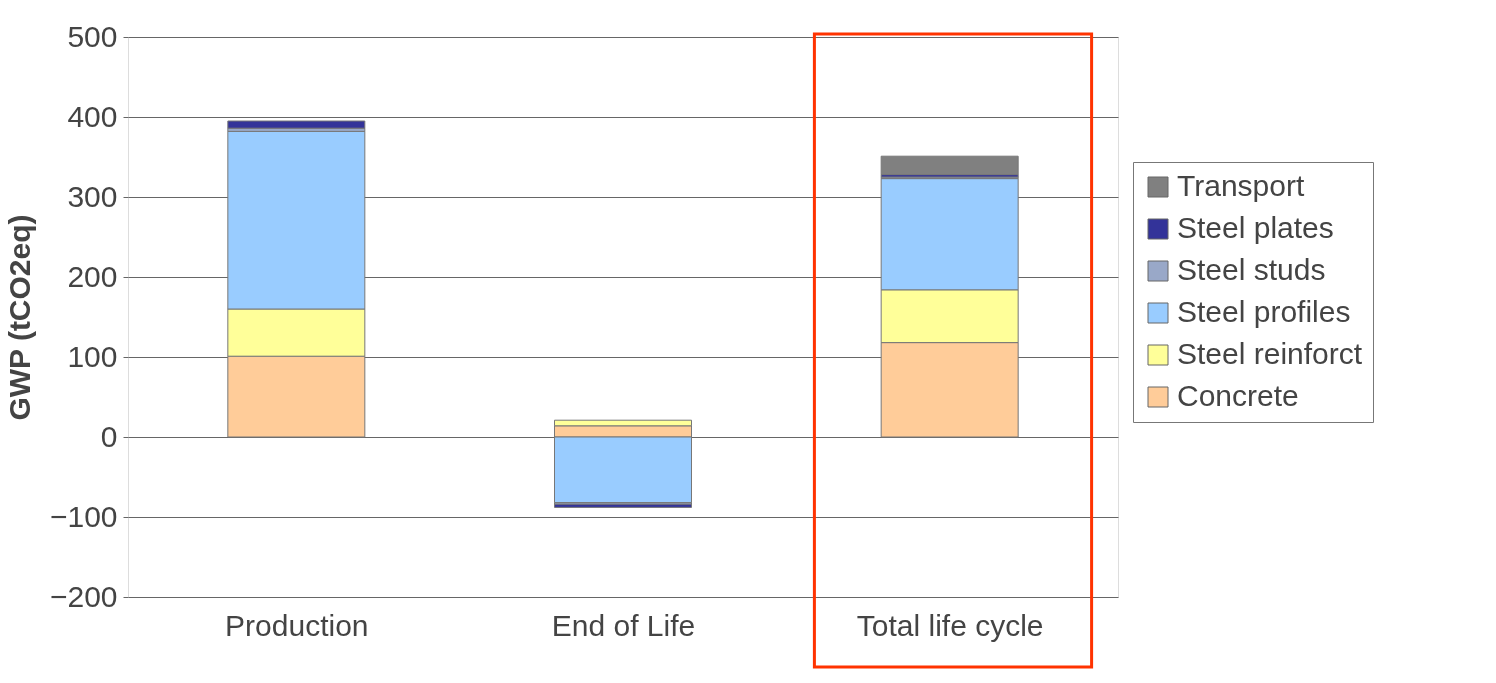  I want to click on legend-label: Transport, so click(1241, 185).